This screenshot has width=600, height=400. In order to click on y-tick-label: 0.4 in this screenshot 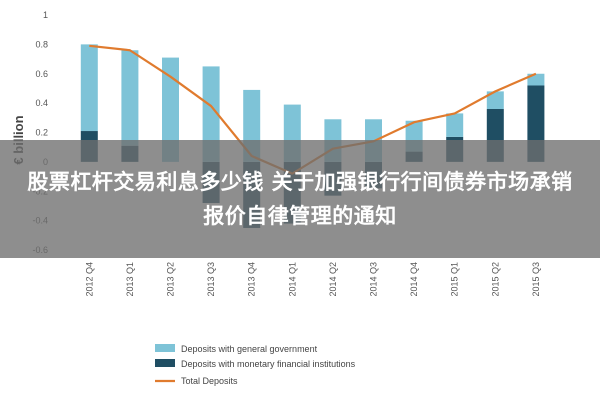, I will do `click(41, 103)`.